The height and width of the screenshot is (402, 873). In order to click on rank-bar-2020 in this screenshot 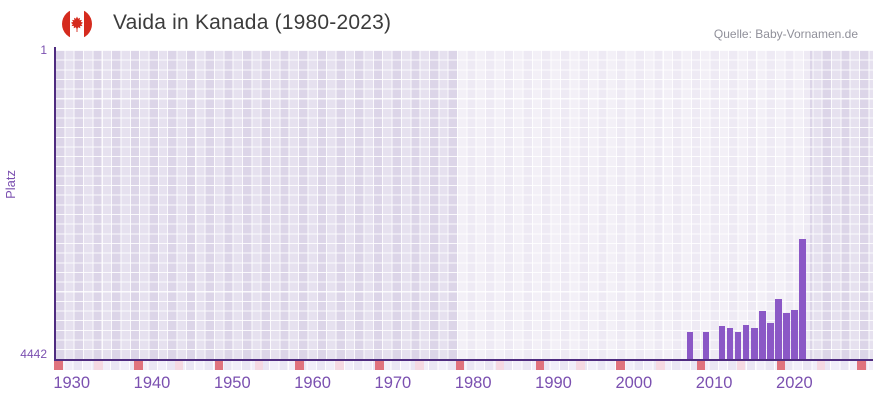, I will do `click(794, 334)`.